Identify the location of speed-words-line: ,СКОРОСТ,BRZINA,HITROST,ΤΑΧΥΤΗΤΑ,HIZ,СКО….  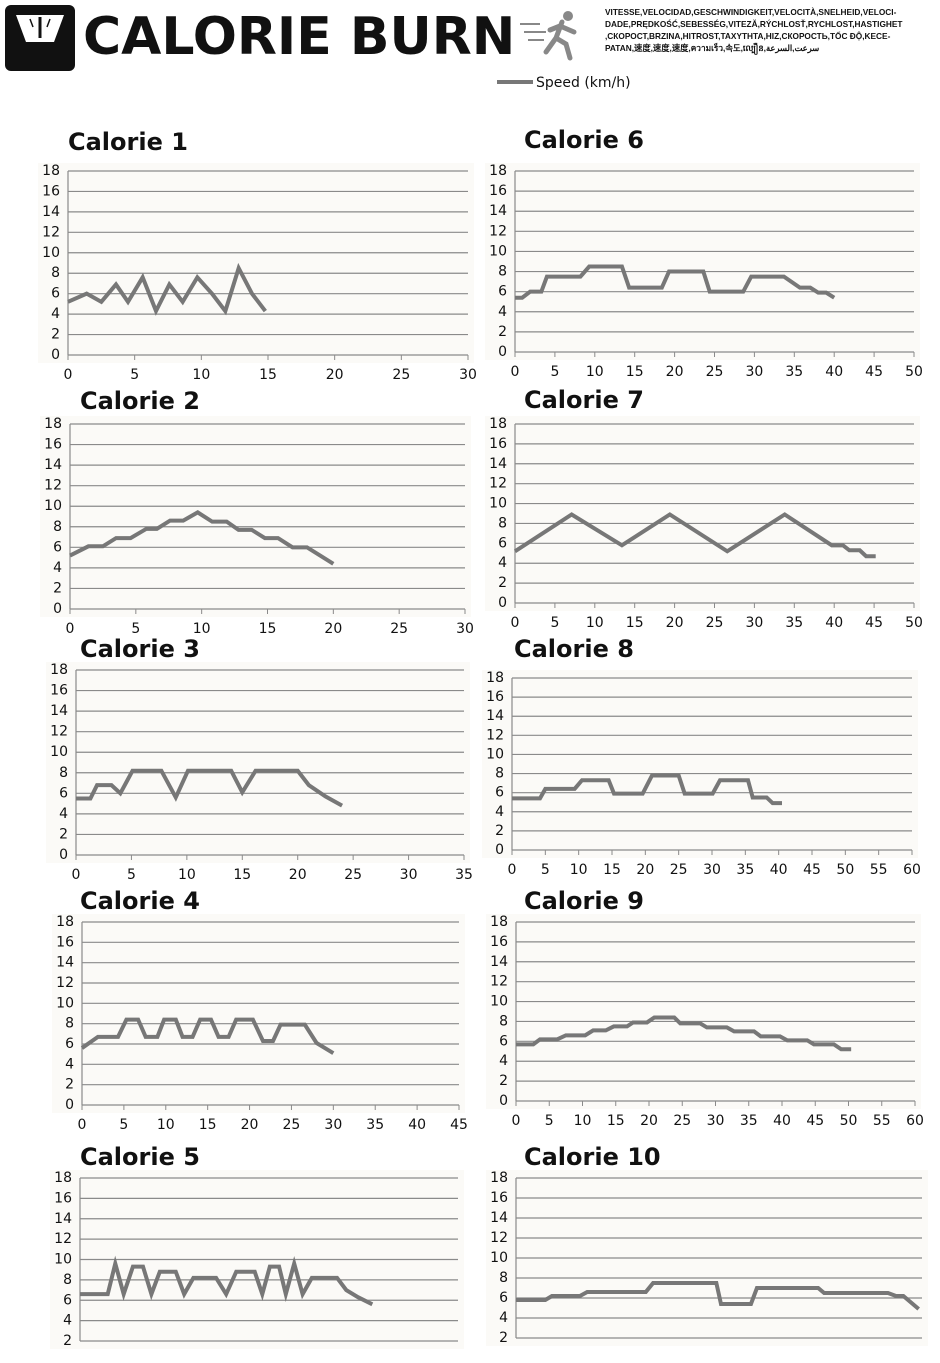
(748, 35).